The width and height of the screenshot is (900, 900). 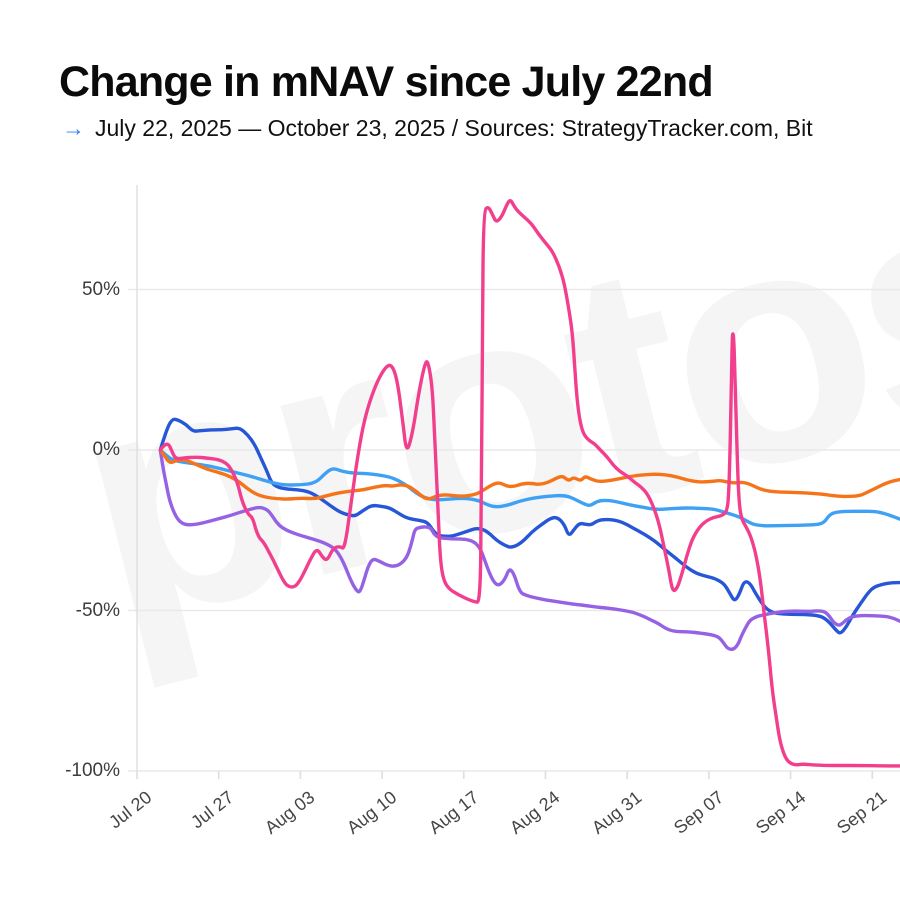 What do you see at coordinates (73, 128) in the screenshot?
I see `arrow-right-icon: →` at bounding box center [73, 128].